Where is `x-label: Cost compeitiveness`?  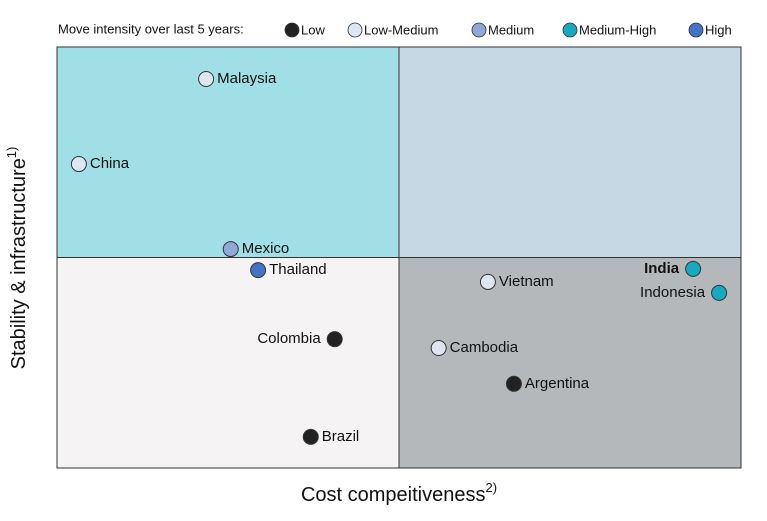
x-label: Cost compeitiveness is located at coordinates (393, 495).